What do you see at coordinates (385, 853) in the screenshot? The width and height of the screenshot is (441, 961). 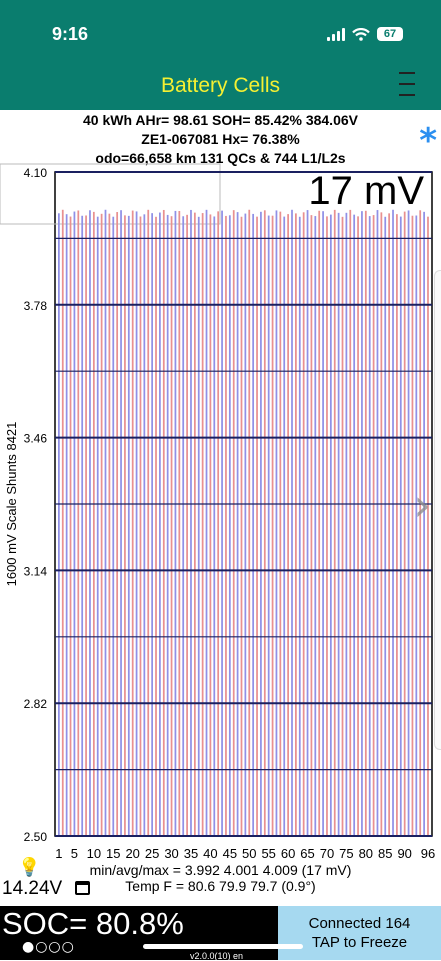 I see `x-tick-label: 85` at bounding box center [385, 853].